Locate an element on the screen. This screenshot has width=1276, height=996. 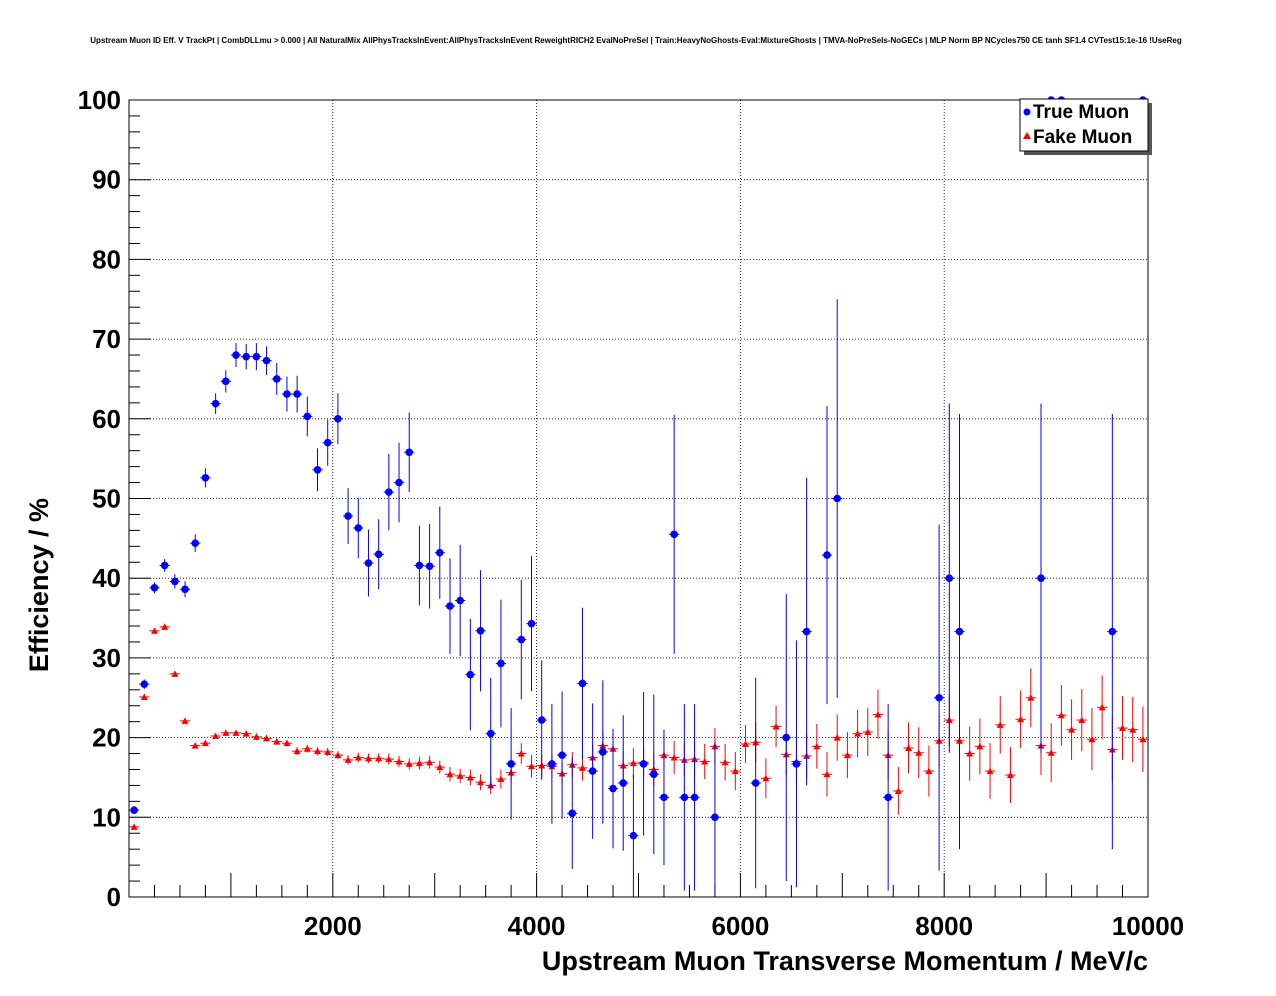
legend-true-muon-label: True Muon is located at coordinates (1081, 112).